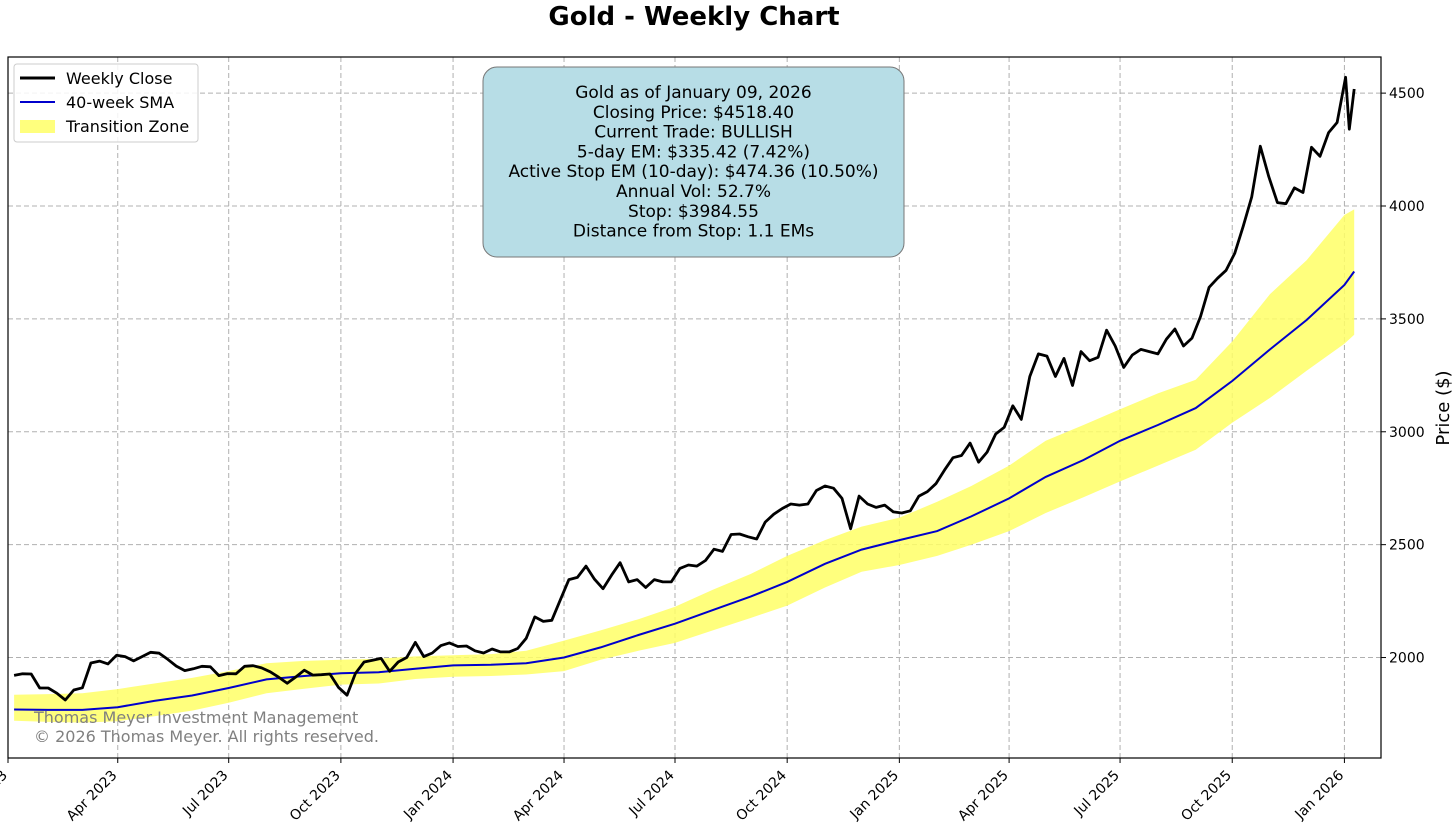 The image size is (1456, 830). What do you see at coordinates (127, 126) in the screenshot?
I see `legend-transition-zone-label: Transition Zone` at bounding box center [127, 126].